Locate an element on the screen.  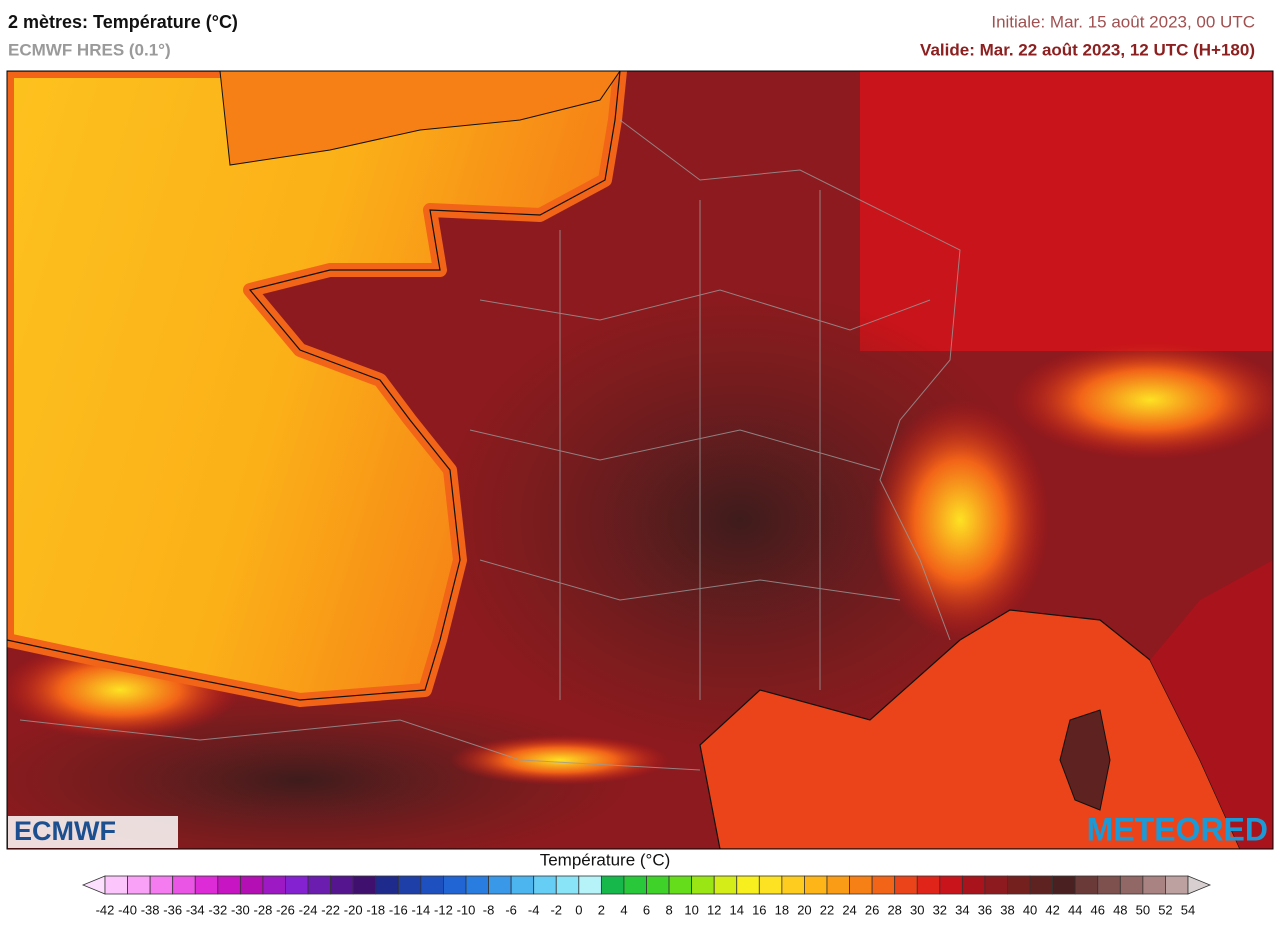
colorbar-tick-label: 38 is located at coordinates (1007, 909).